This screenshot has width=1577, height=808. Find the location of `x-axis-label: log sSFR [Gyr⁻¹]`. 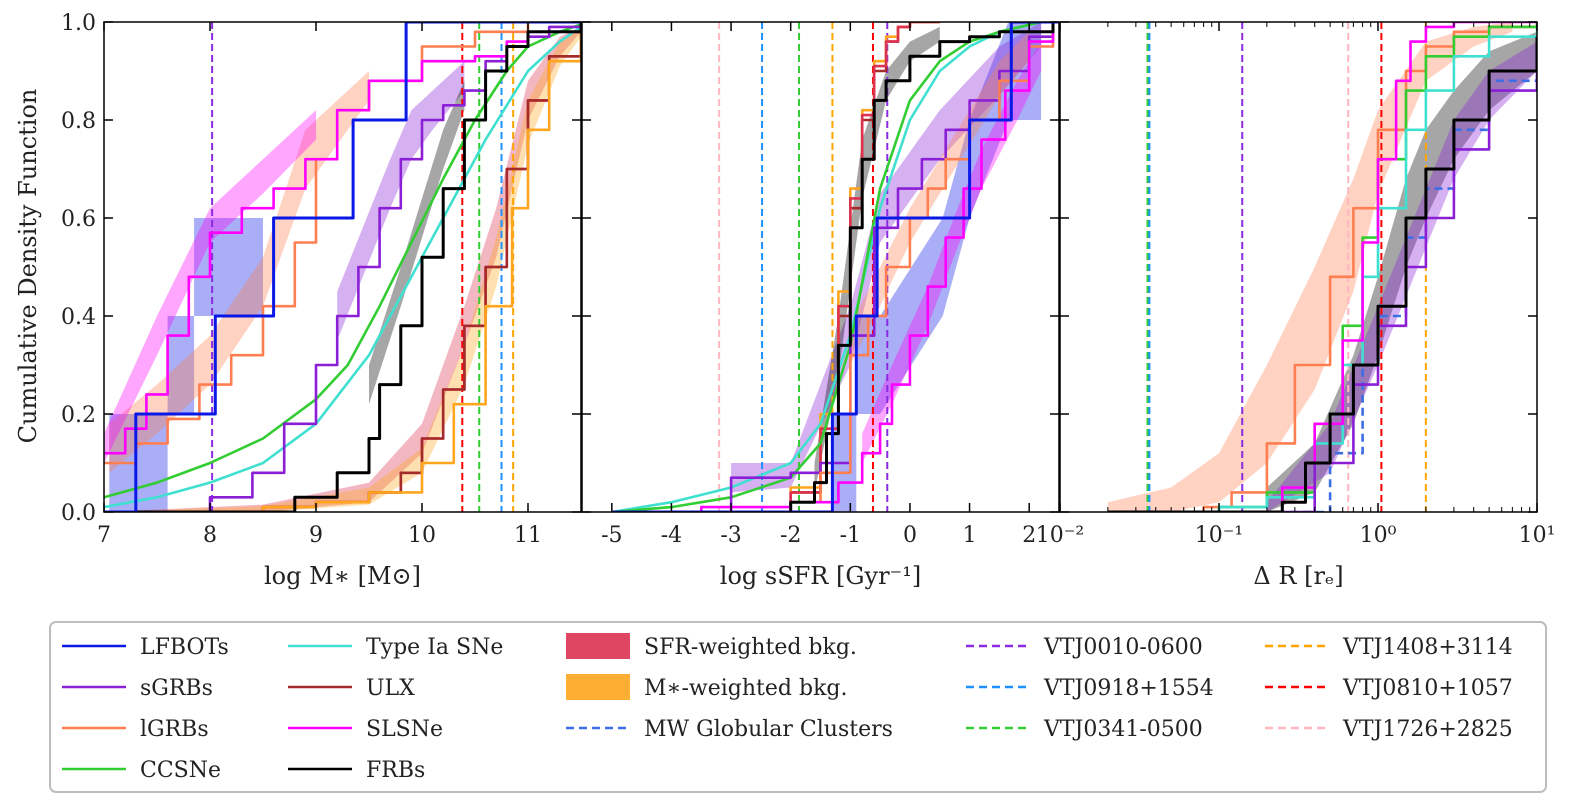

x-axis-label: log sSFR [Gyr⁻¹] is located at coordinates (820, 576).